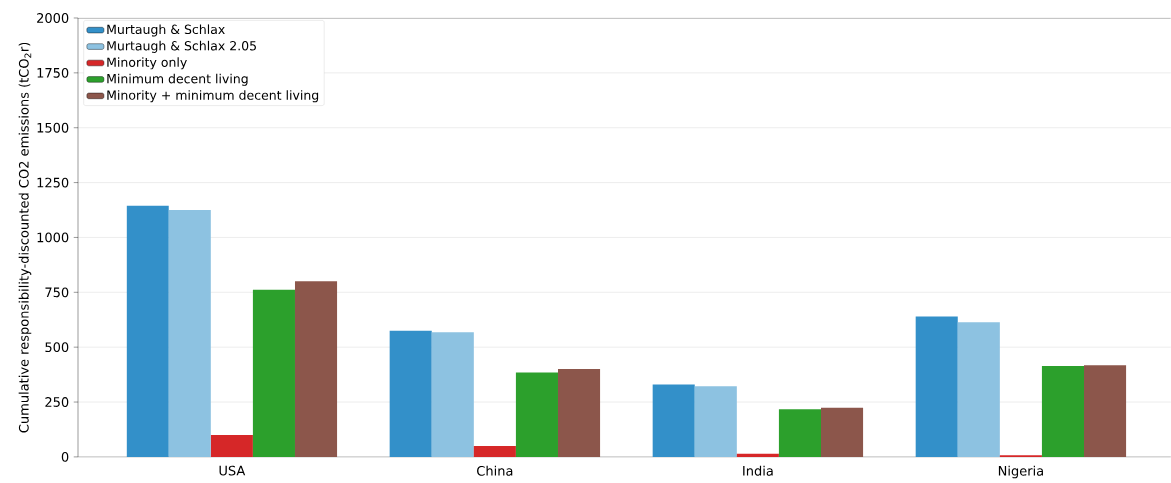  What do you see at coordinates (758, 470) in the screenshot?
I see `x-tick-label: India` at bounding box center [758, 470].